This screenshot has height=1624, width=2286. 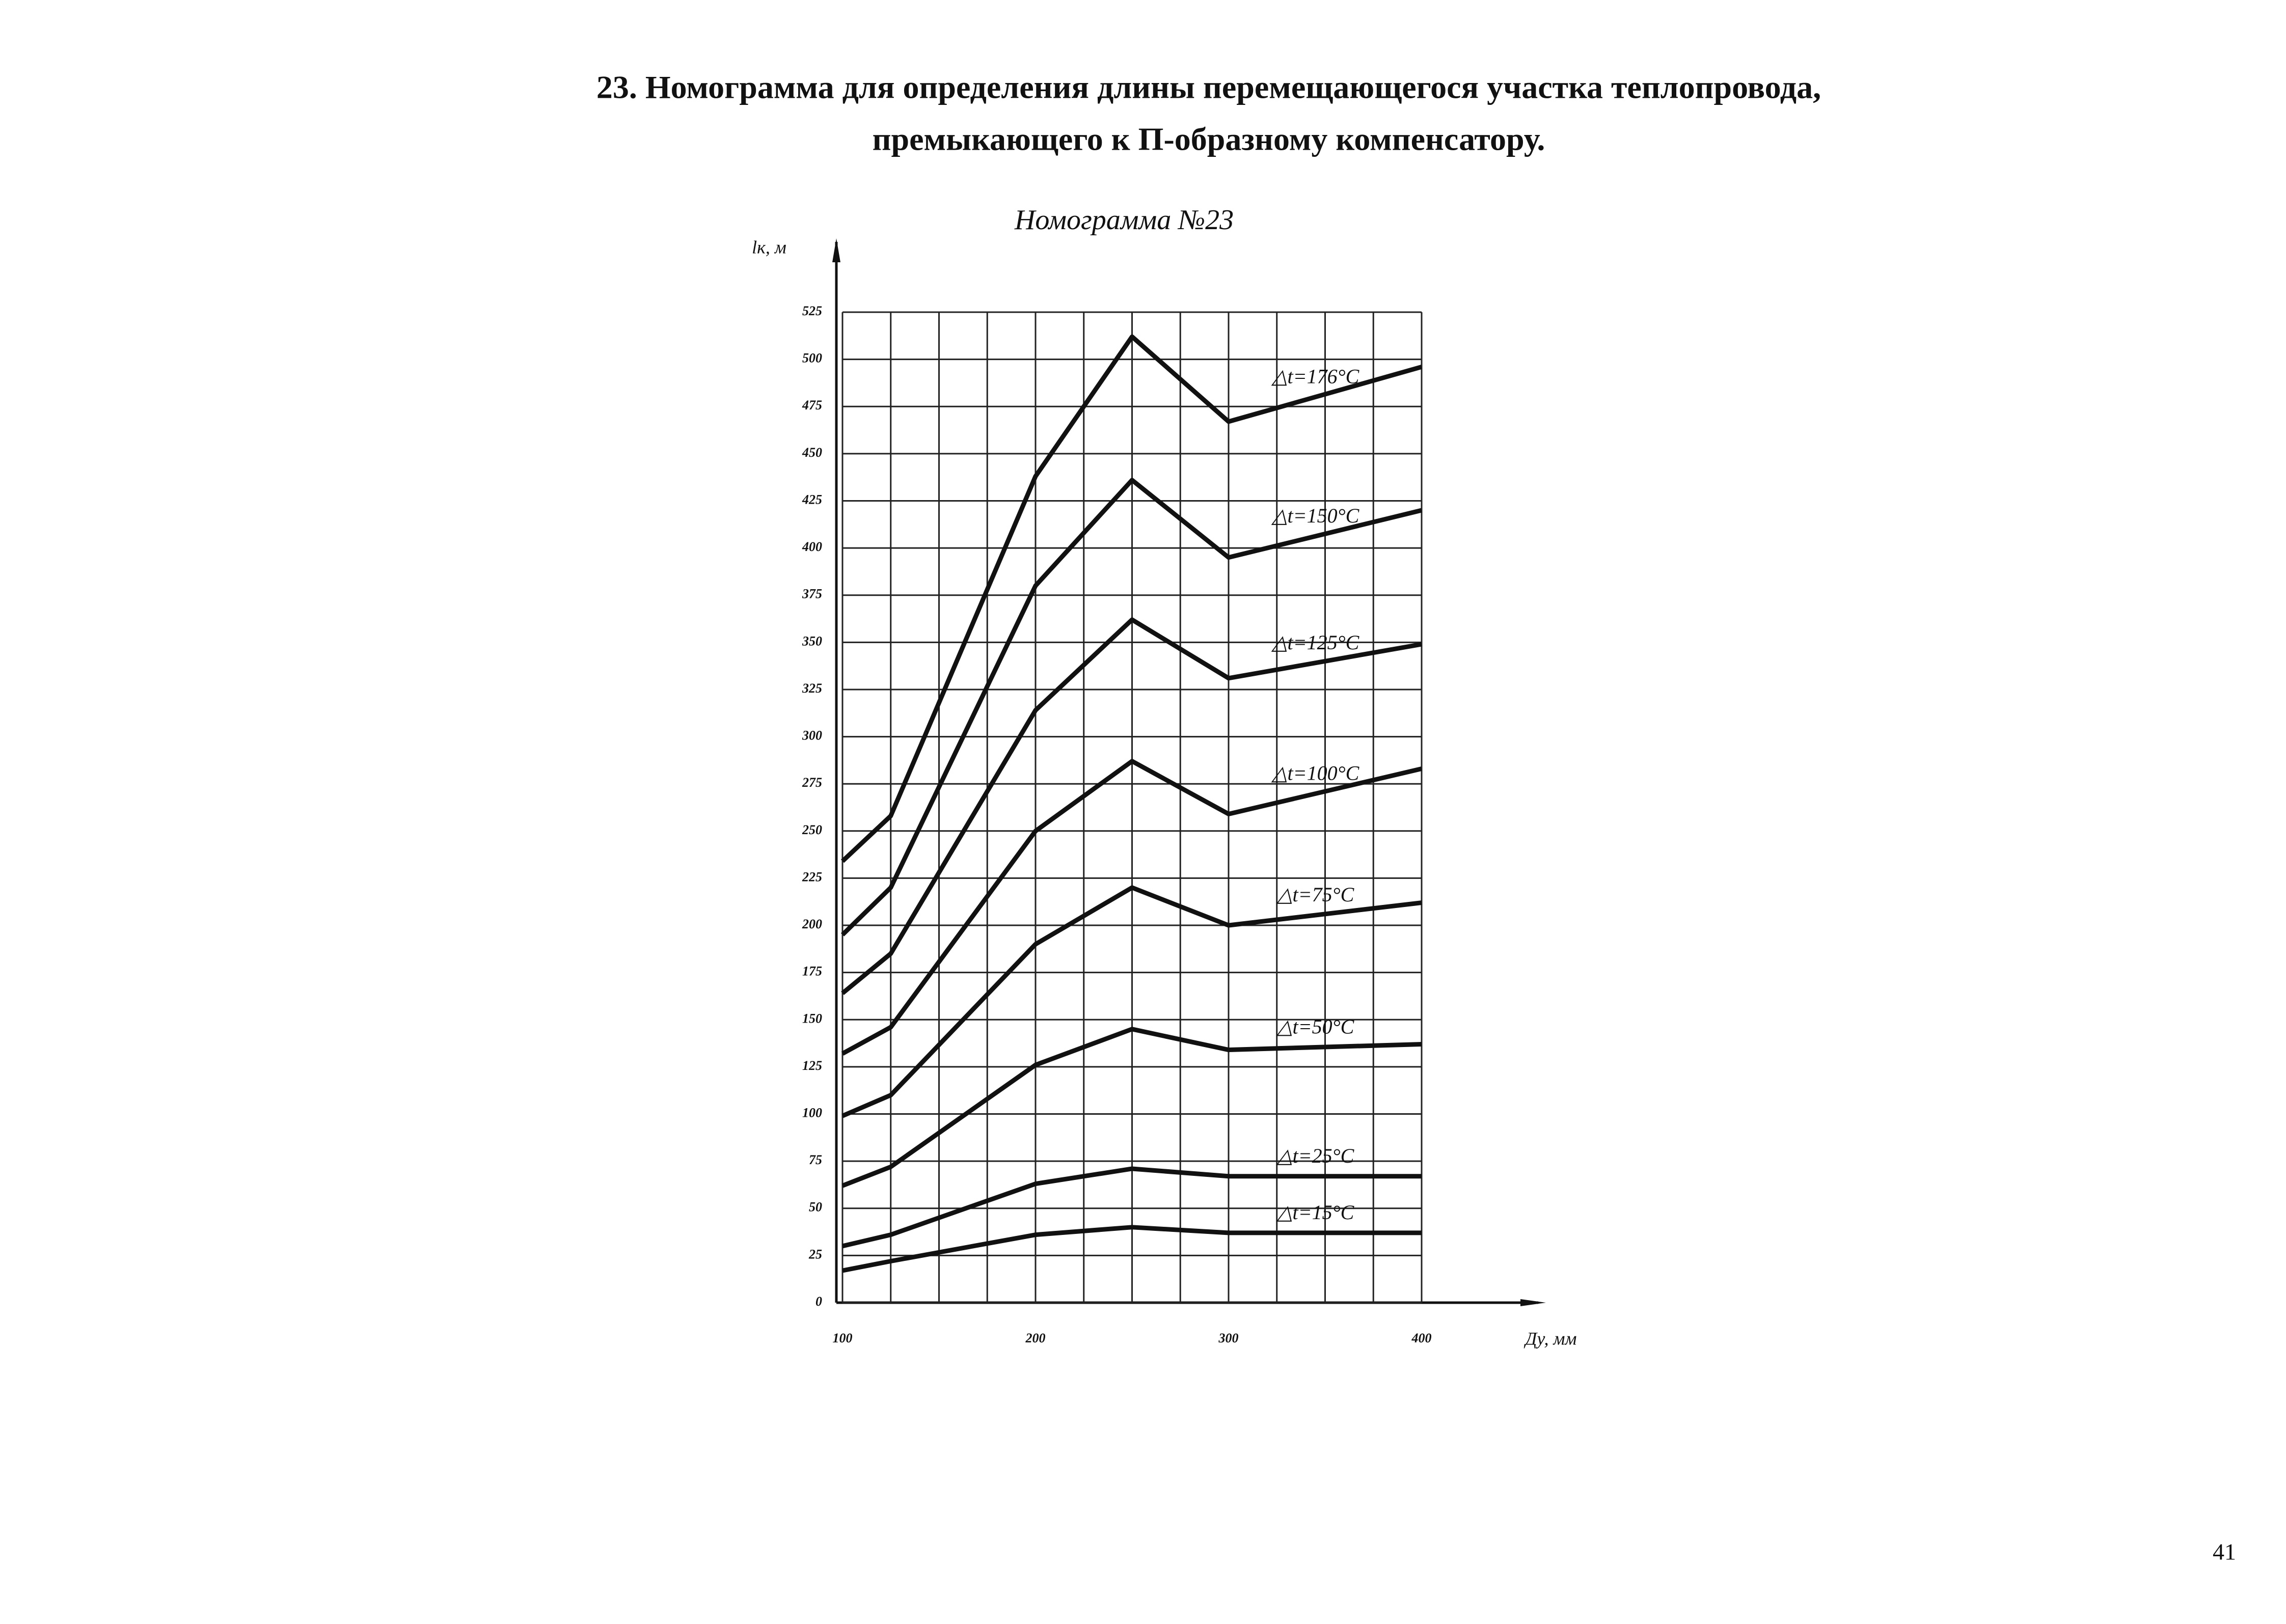 What do you see at coordinates (1421, 1338) in the screenshot?
I see `x-tick-label: 400` at bounding box center [1421, 1338].